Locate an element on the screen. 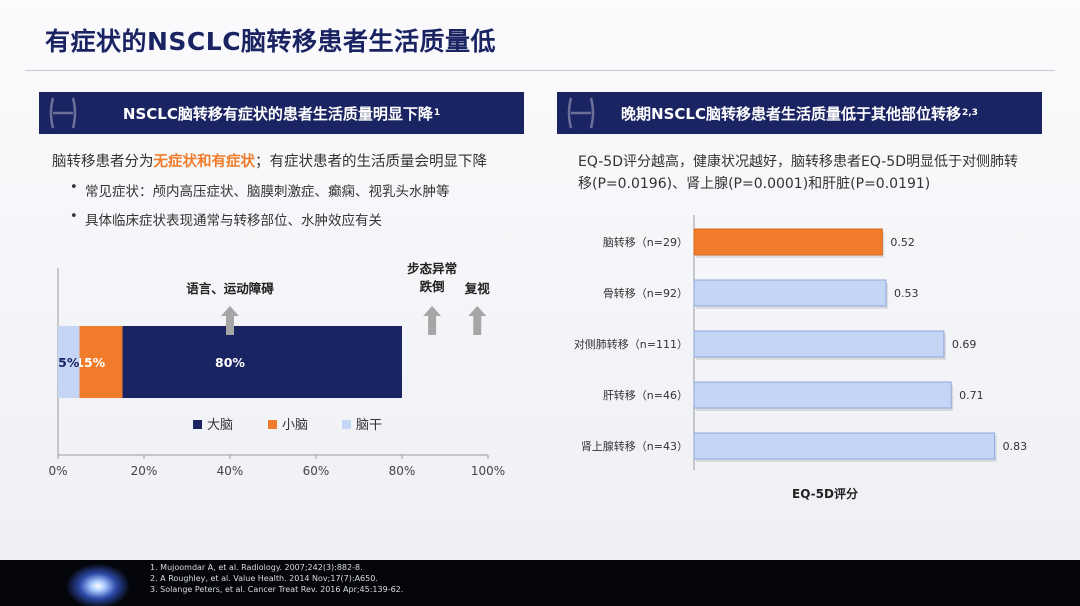 The image size is (1080, 606). left-intro-text: 脑转移患者分为无症状和有症状；有症状患者的生活质量会明显下降 is located at coordinates (269, 160).